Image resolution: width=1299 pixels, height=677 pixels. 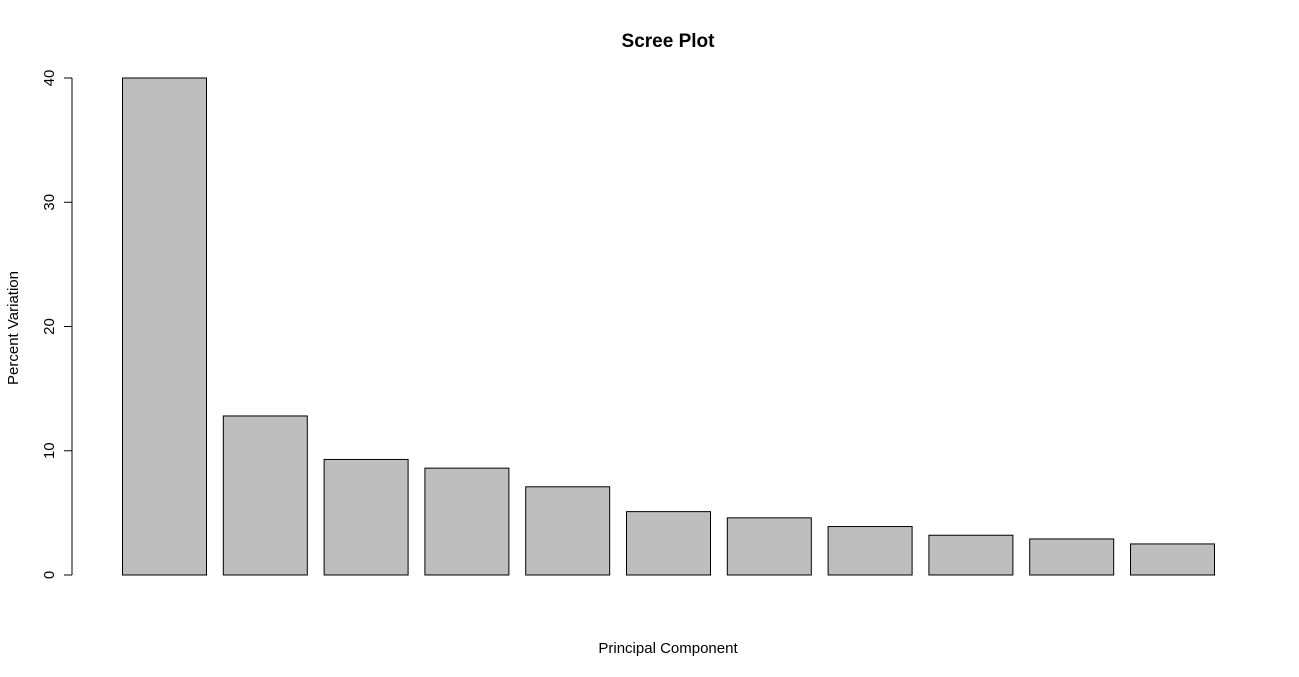 What do you see at coordinates (265, 495) in the screenshot?
I see `bar-pc2` at bounding box center [265, 495].